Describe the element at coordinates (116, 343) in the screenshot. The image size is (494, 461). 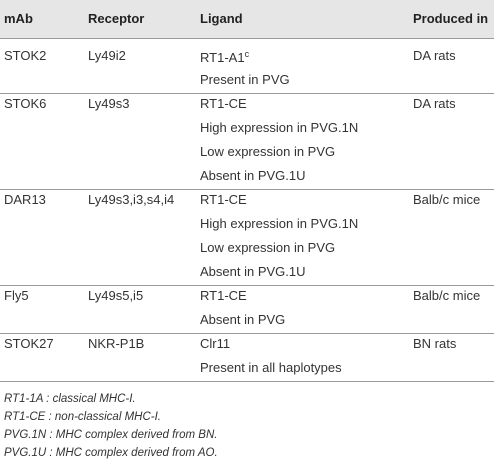
I see `receptor-cell: NKR-P1B` at that location.